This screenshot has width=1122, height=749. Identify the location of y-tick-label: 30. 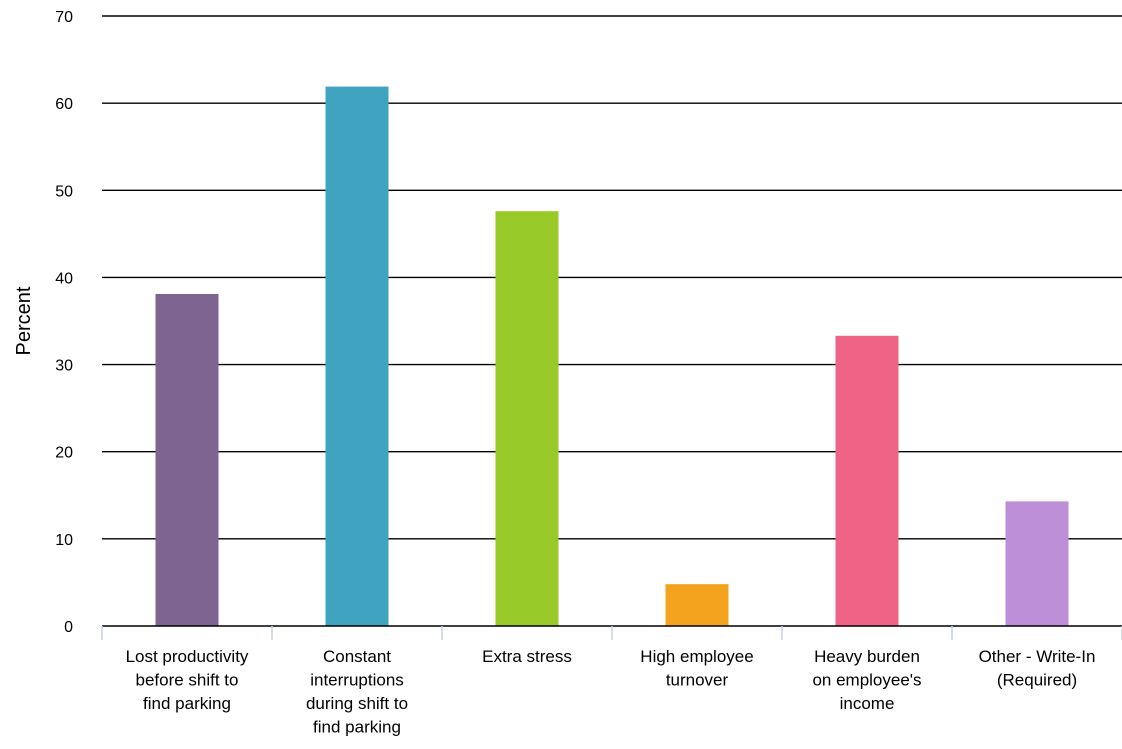
(64, 366).